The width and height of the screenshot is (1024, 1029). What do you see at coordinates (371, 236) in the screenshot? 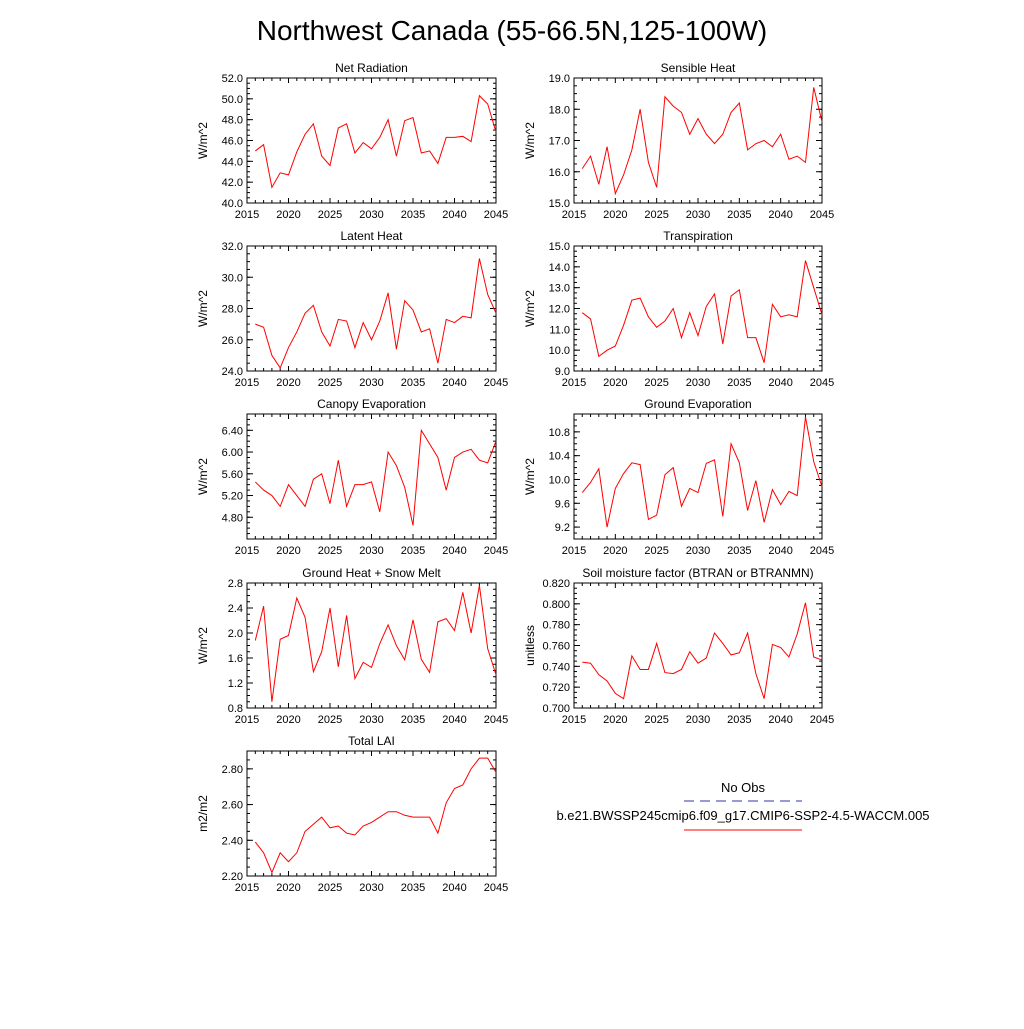
I see `panel-title: Latent Heat` at bounding box center [371, 236].